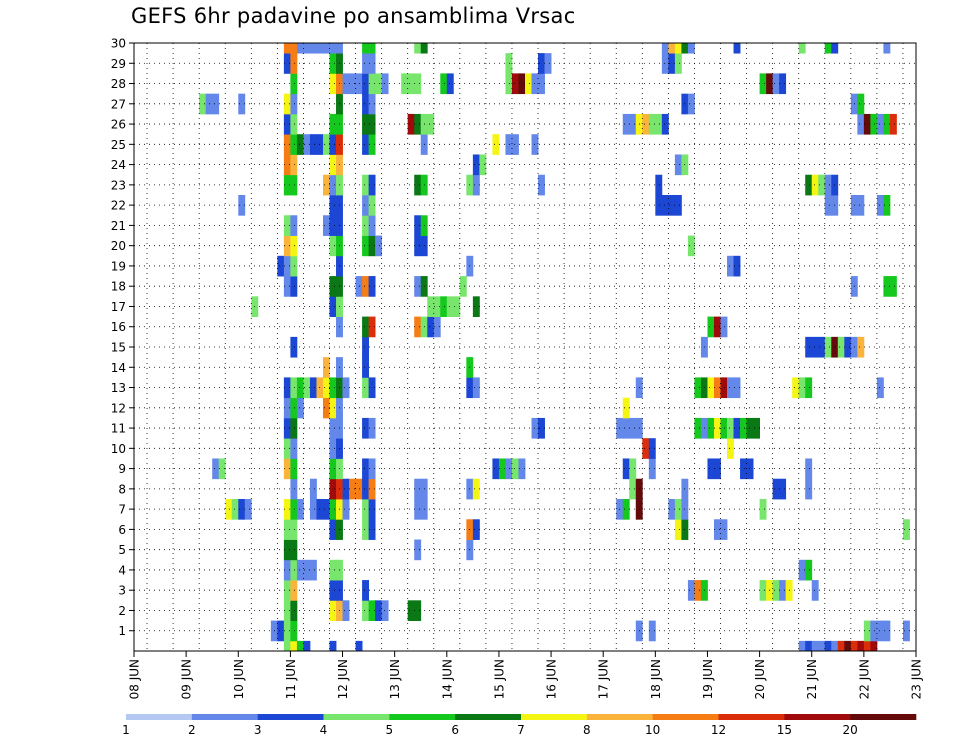 The width and height of the screenshot is (960, 742). I want to click on y-tick-label: 8, so click(122, 489).